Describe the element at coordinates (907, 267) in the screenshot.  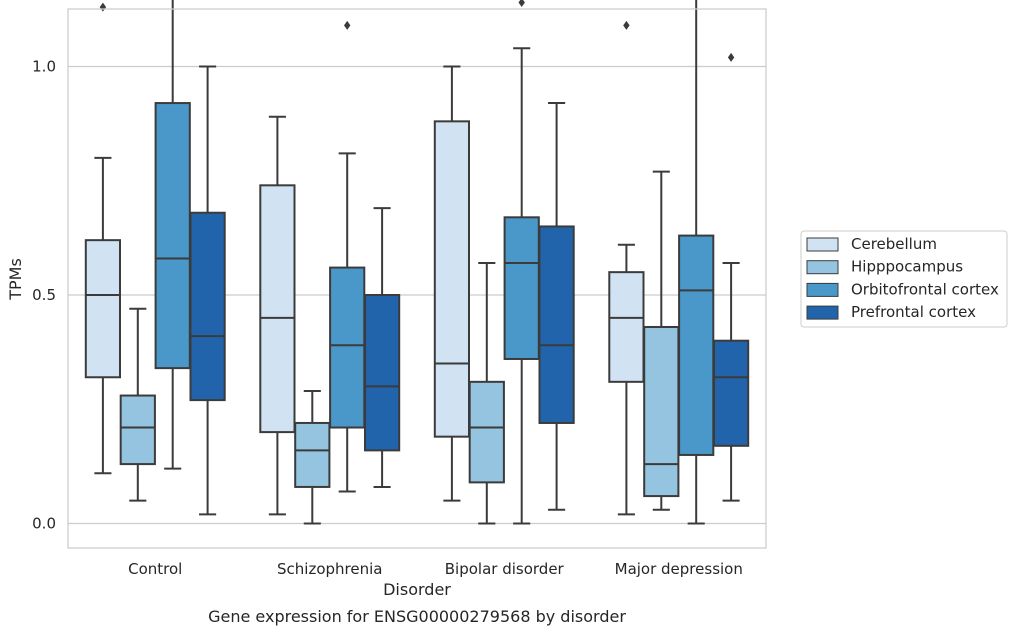
I see `legend-label: Hipppocampus` at that location.